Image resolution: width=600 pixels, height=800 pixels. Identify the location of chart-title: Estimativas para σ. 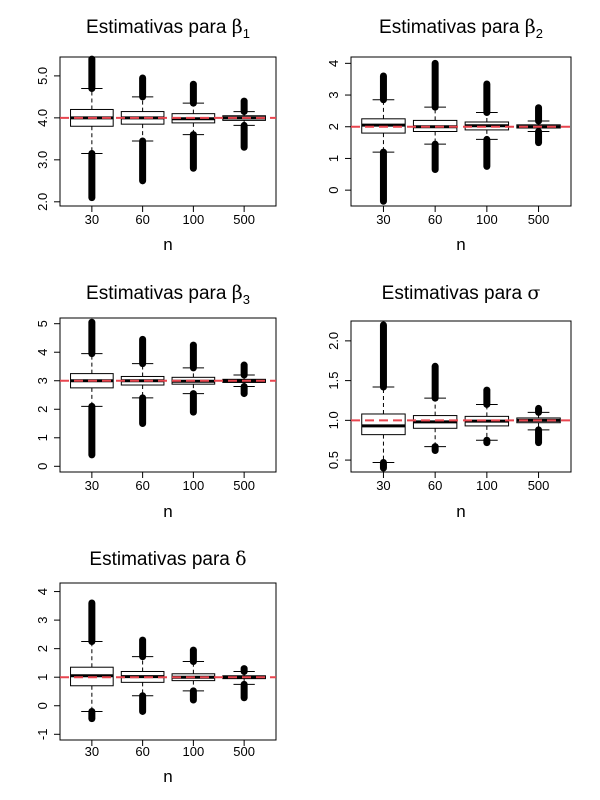
(461, 293).